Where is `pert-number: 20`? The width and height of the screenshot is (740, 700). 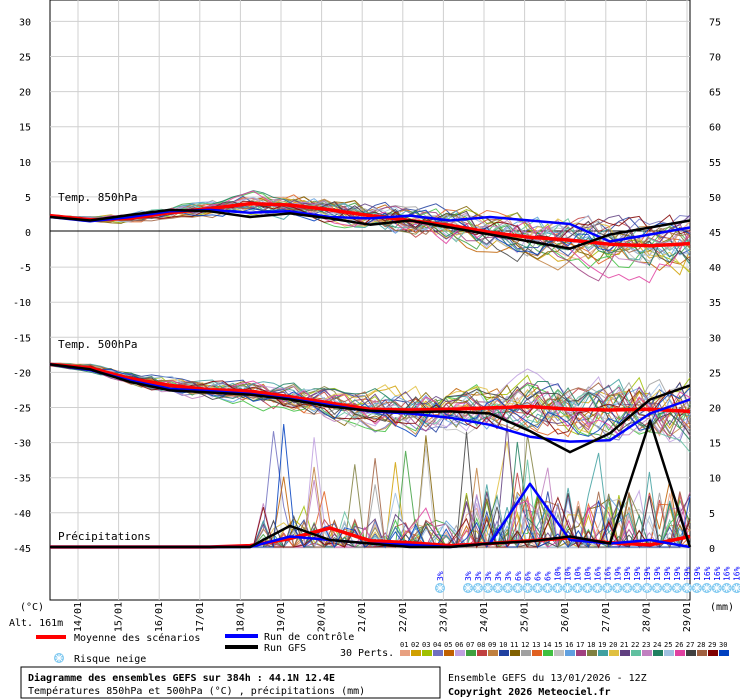 pert-number: 20 is located at coordinates (613, 645).